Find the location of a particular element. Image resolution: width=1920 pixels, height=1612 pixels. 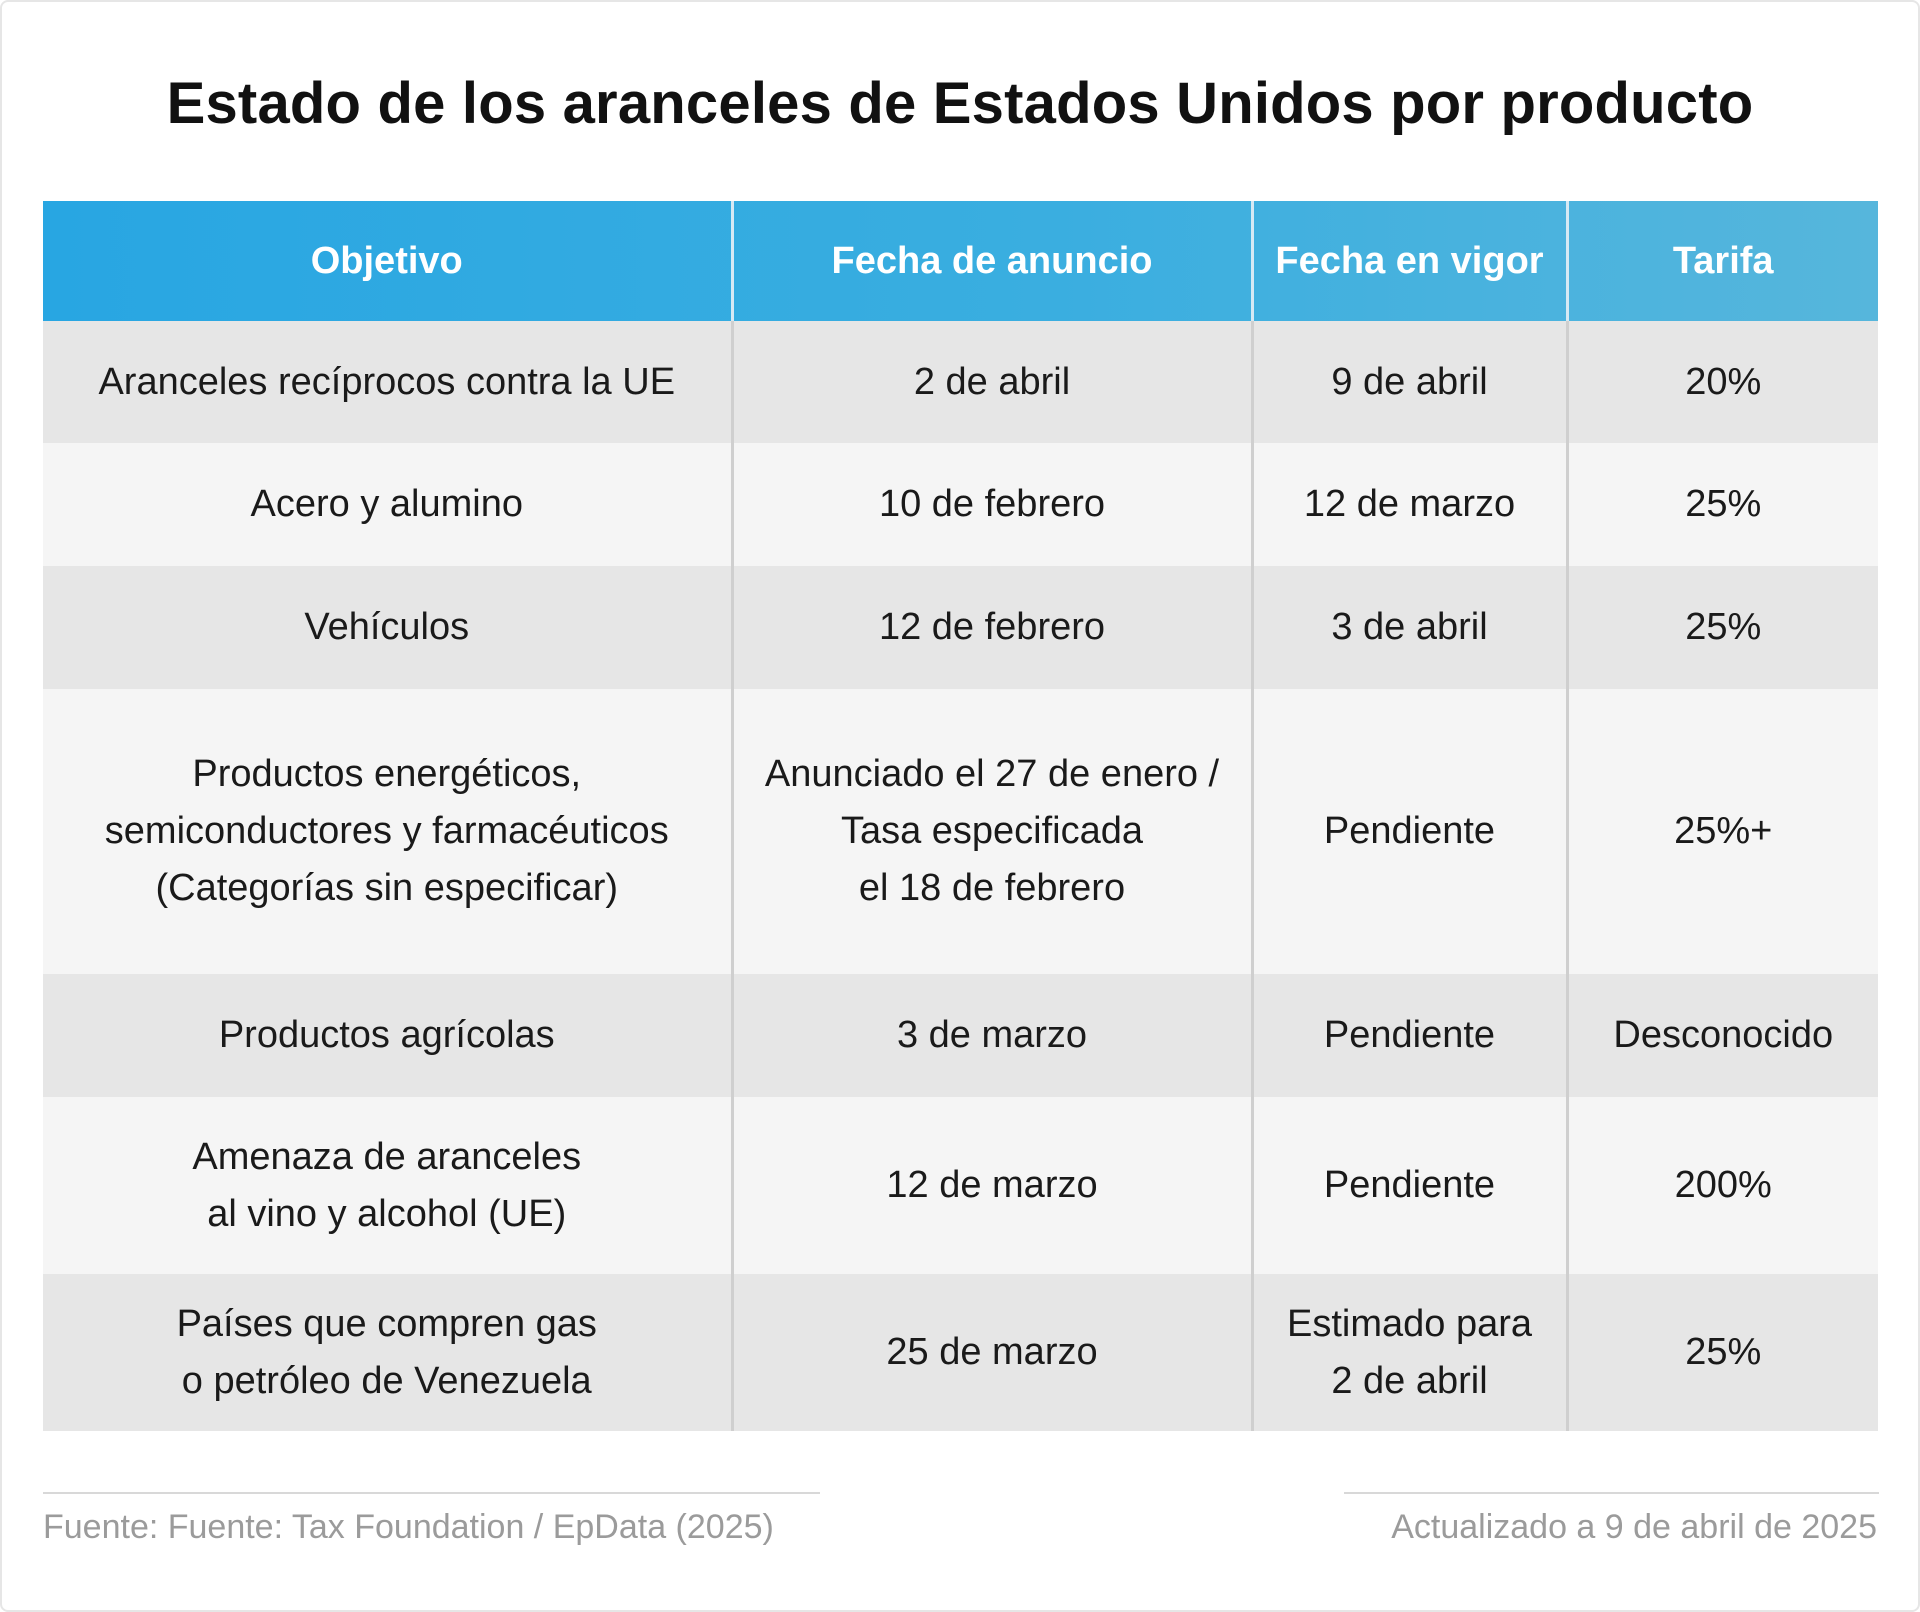

cell-objetivo: Productos agrícolas is located at coordinates (387, 1035).